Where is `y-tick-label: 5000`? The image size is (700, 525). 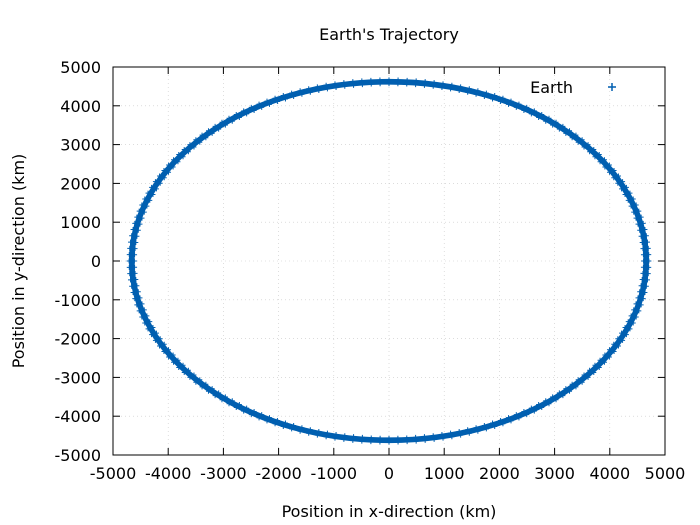 y-tick-label: 5000 is located at coordinates (80, 67).